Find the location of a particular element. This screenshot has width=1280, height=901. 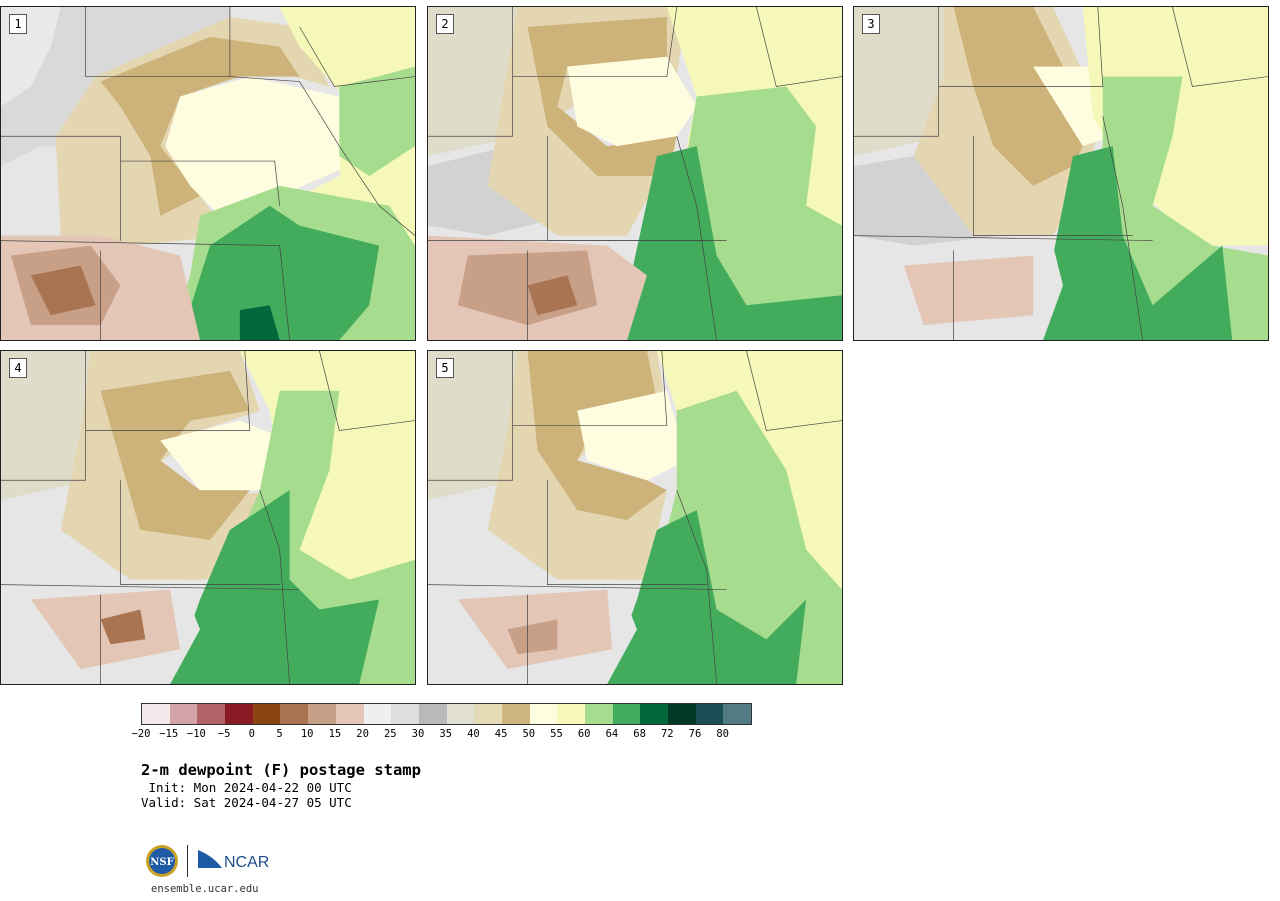

valid-time: Valid: Sat 2024-04-27 05 UTC is located at coordinates (246, 802).